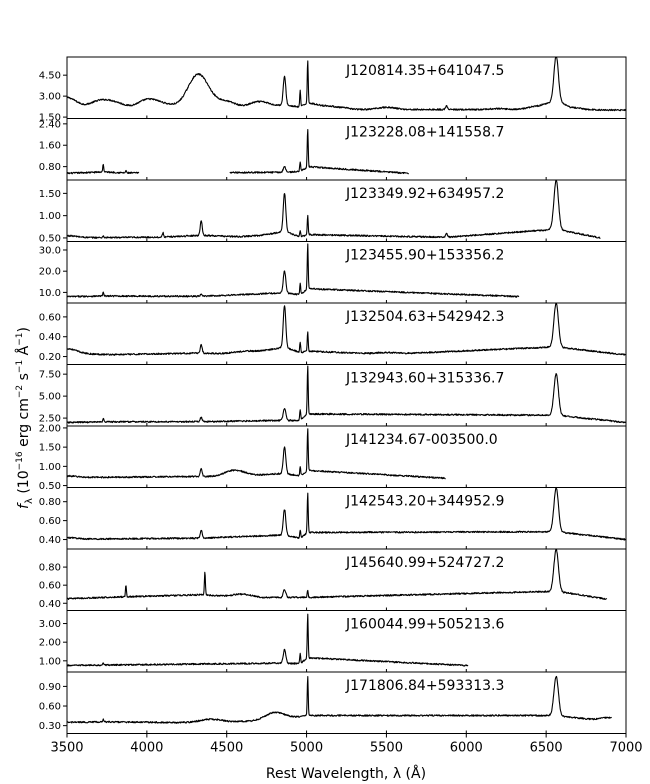  I want to click on panel-title: J142543.20+344952.9, so click(424, 502).